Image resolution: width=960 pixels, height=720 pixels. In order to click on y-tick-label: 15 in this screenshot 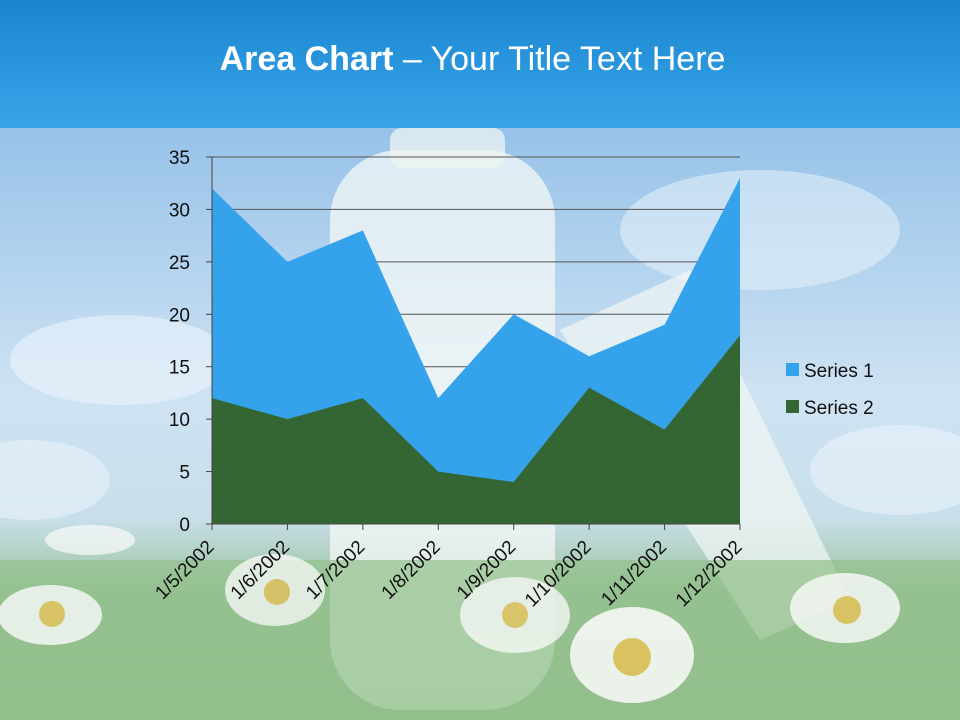, I will do `click(179, 368)`.